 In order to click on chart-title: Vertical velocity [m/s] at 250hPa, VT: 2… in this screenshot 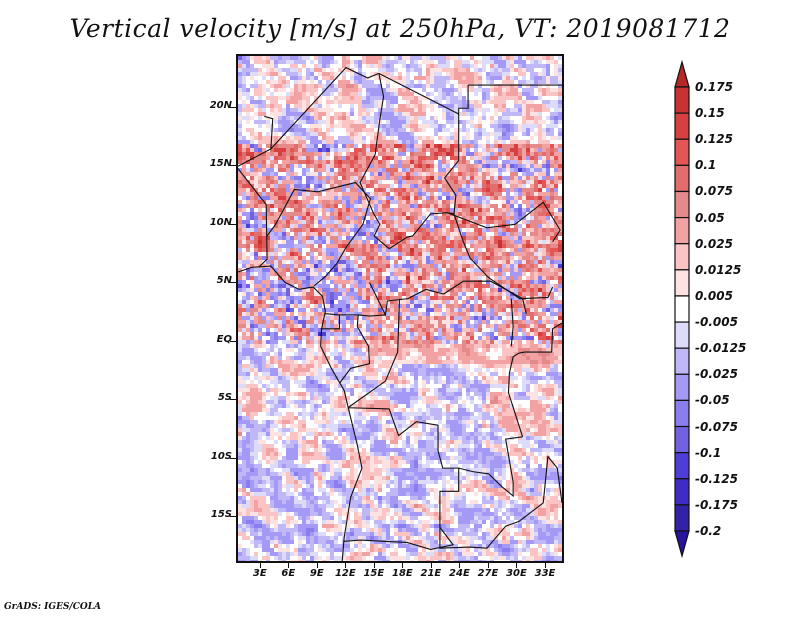, I will do `click(400, 28)`.